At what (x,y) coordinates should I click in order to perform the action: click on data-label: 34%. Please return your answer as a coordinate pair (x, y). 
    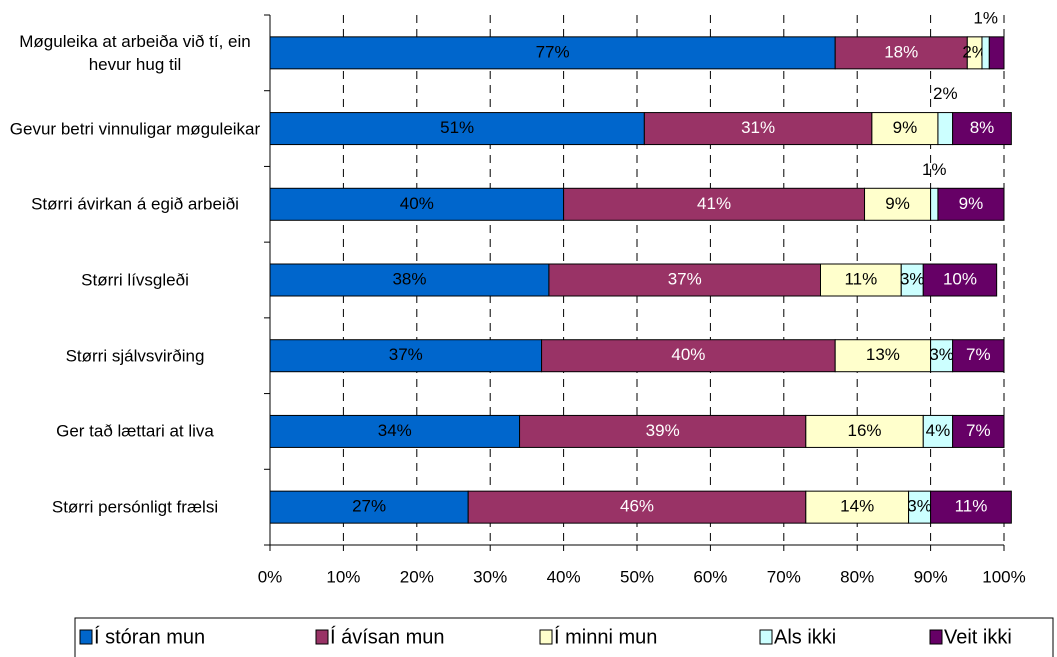
    Looking at the image, I should click on (395, 430).